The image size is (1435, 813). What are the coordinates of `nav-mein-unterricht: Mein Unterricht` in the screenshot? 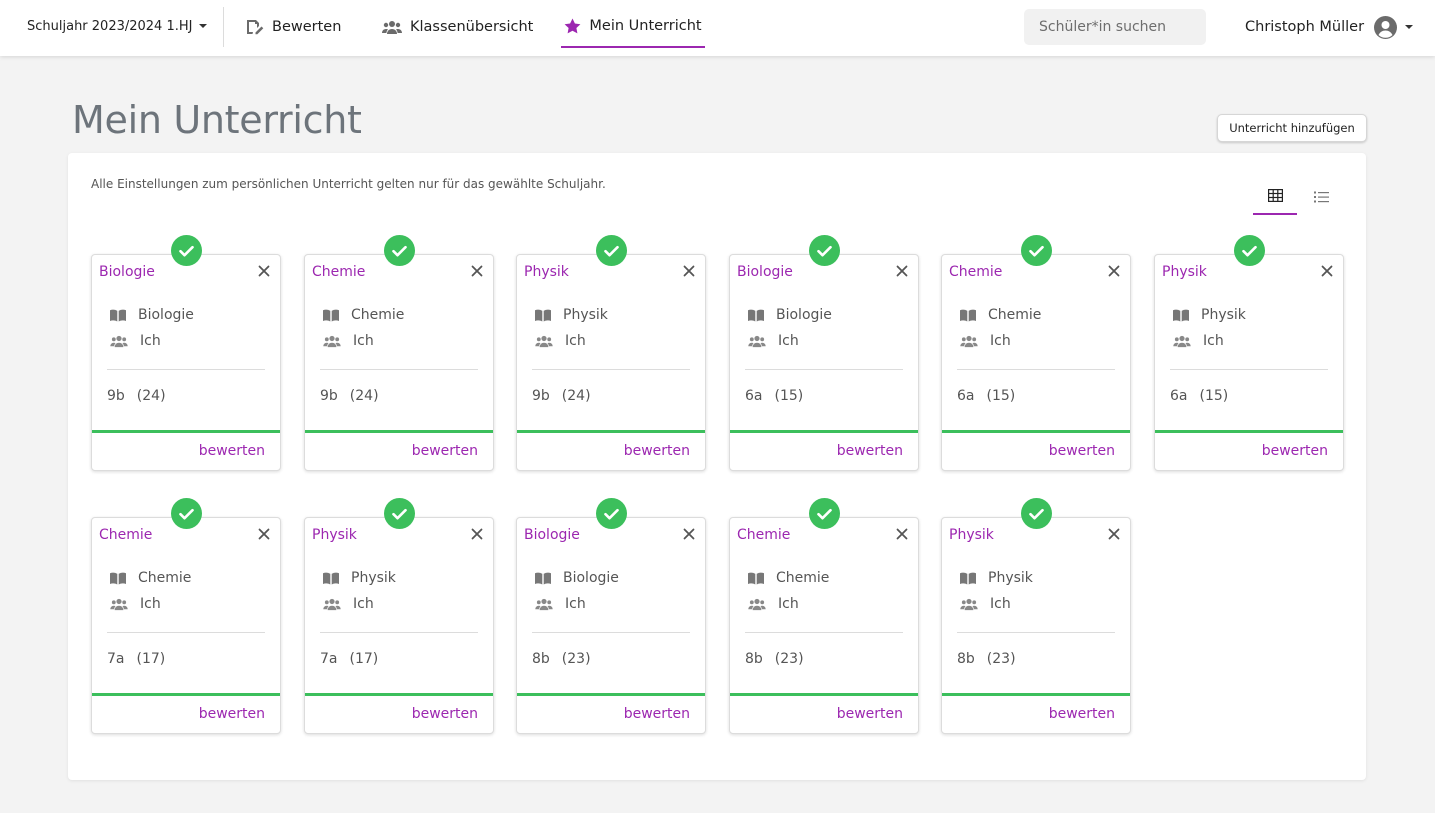 It's located at (633, 27).